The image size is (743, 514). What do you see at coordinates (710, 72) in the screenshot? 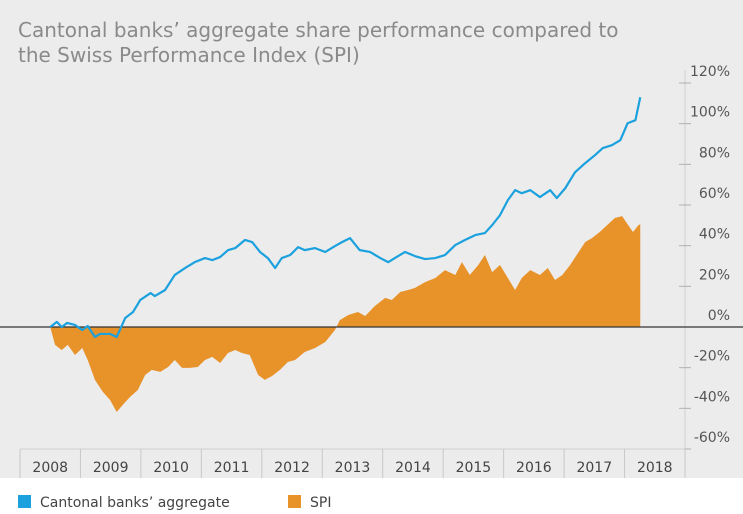
I see `y-tick-label: 120%` at bounding box center [710, 72].